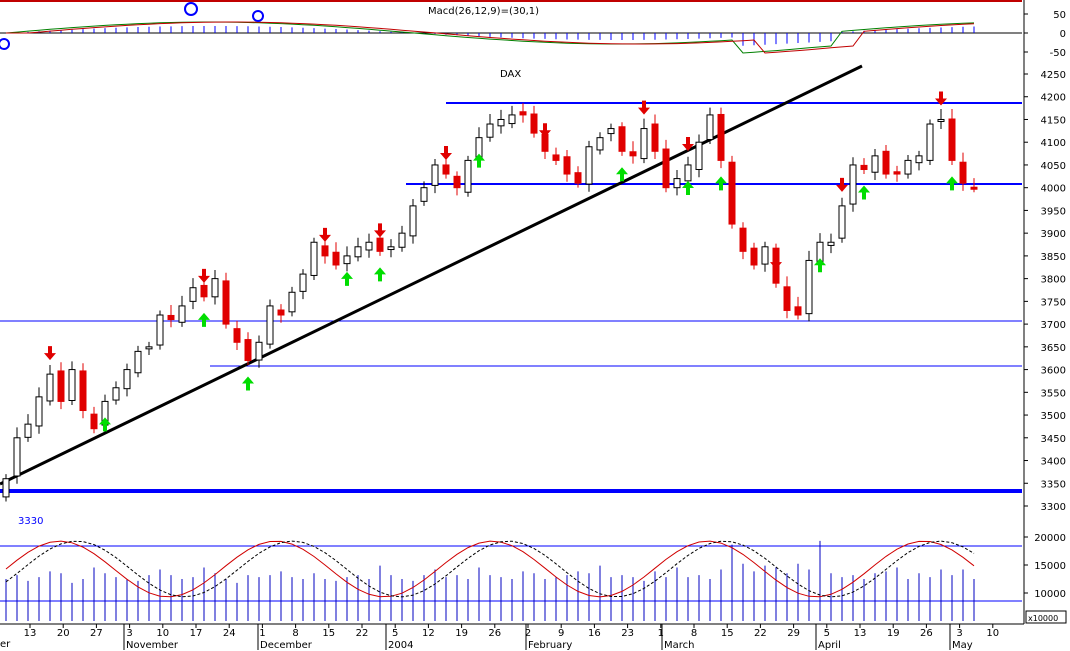 The image size is (1070, 651). What do you see at coordinates (727, 633) in the screenshot?
I see `date-tick-label: 15` at bounding box center [727, 633].